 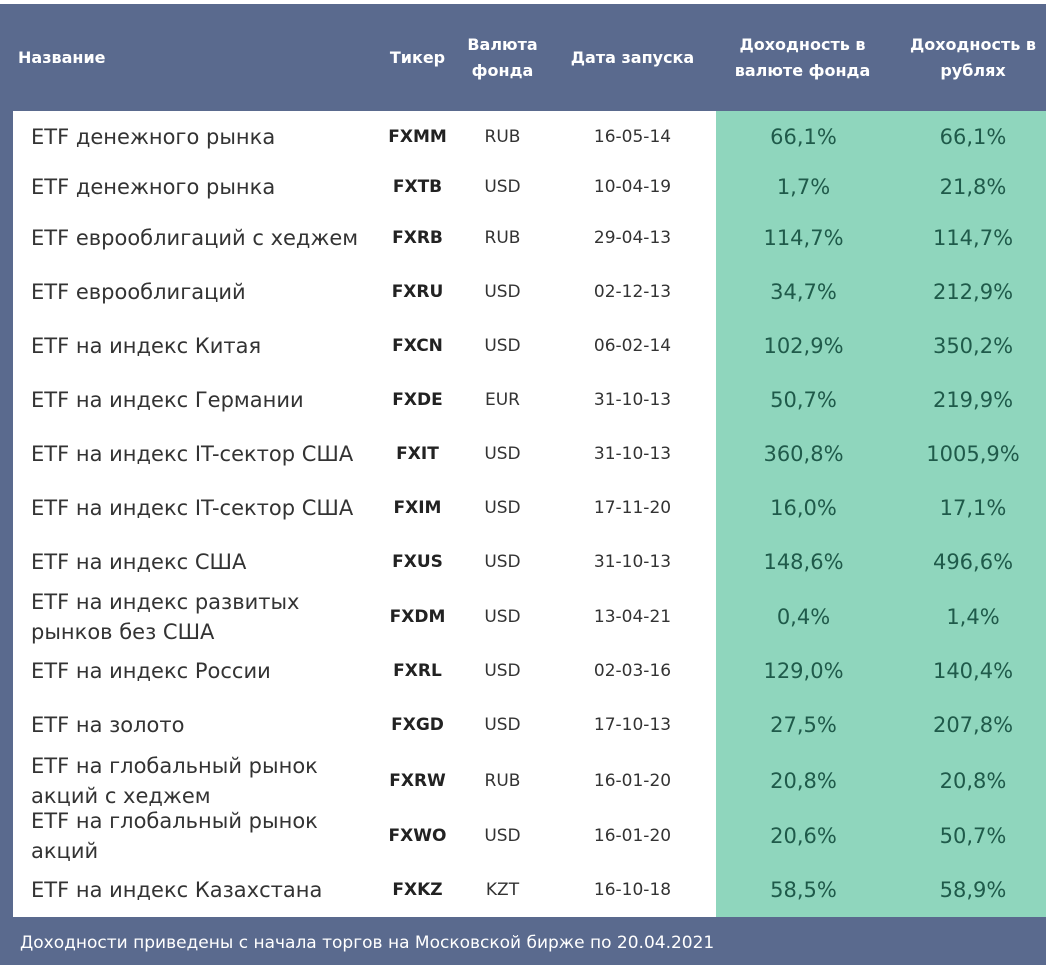 What do you see at coordinates (417, 725) in the screenshot?
I see `fund-ticker: FXGD` at bounding box center [417, 725].